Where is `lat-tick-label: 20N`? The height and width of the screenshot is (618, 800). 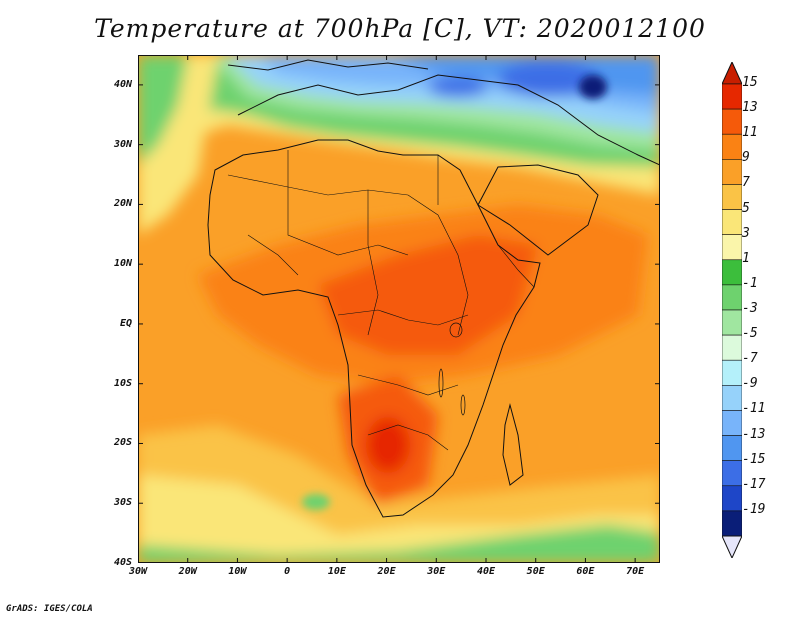 lat-tick-label: 20N is located at coordinates (122, 204).